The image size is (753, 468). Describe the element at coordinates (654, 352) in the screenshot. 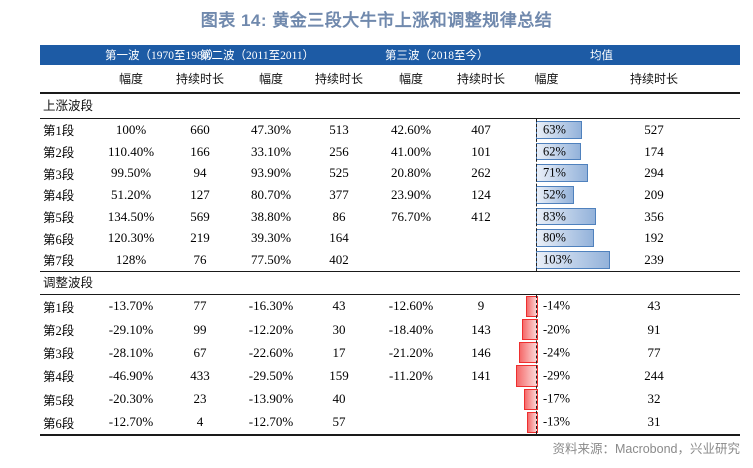

I see `mean-duration: 77` at that location.